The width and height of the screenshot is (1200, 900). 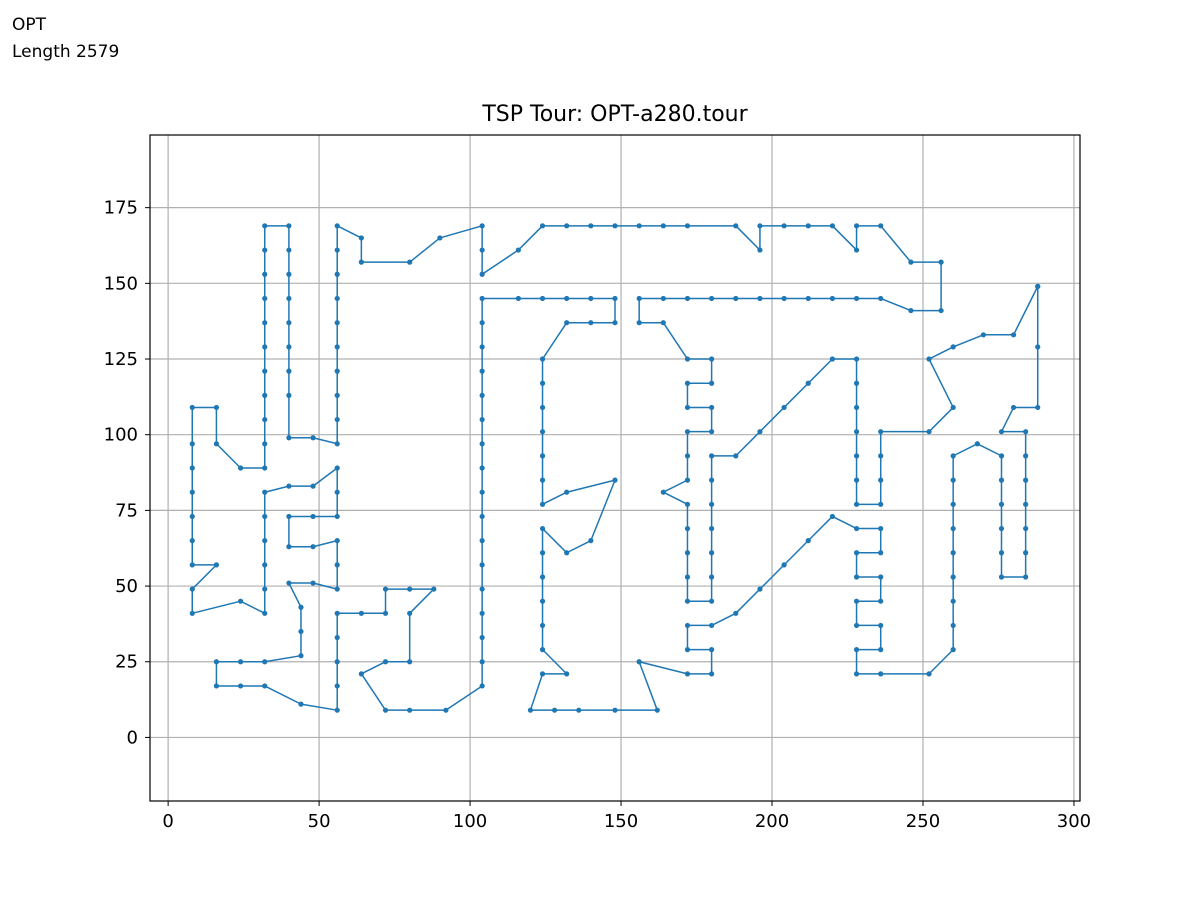 What do you see at coordinates (319, 821) in the screenshot?
I see `x-tick-label: 50` at bounding box center [319, 821].